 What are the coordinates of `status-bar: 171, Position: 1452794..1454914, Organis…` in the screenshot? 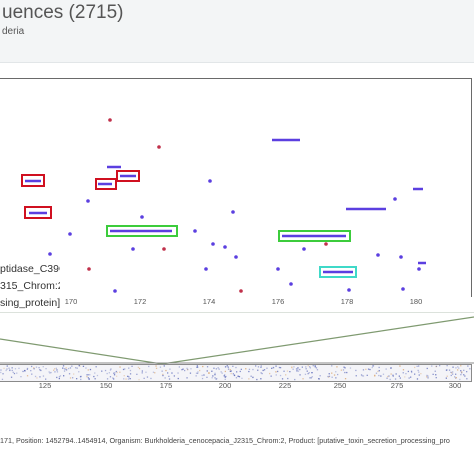 It's located at (225, 440).